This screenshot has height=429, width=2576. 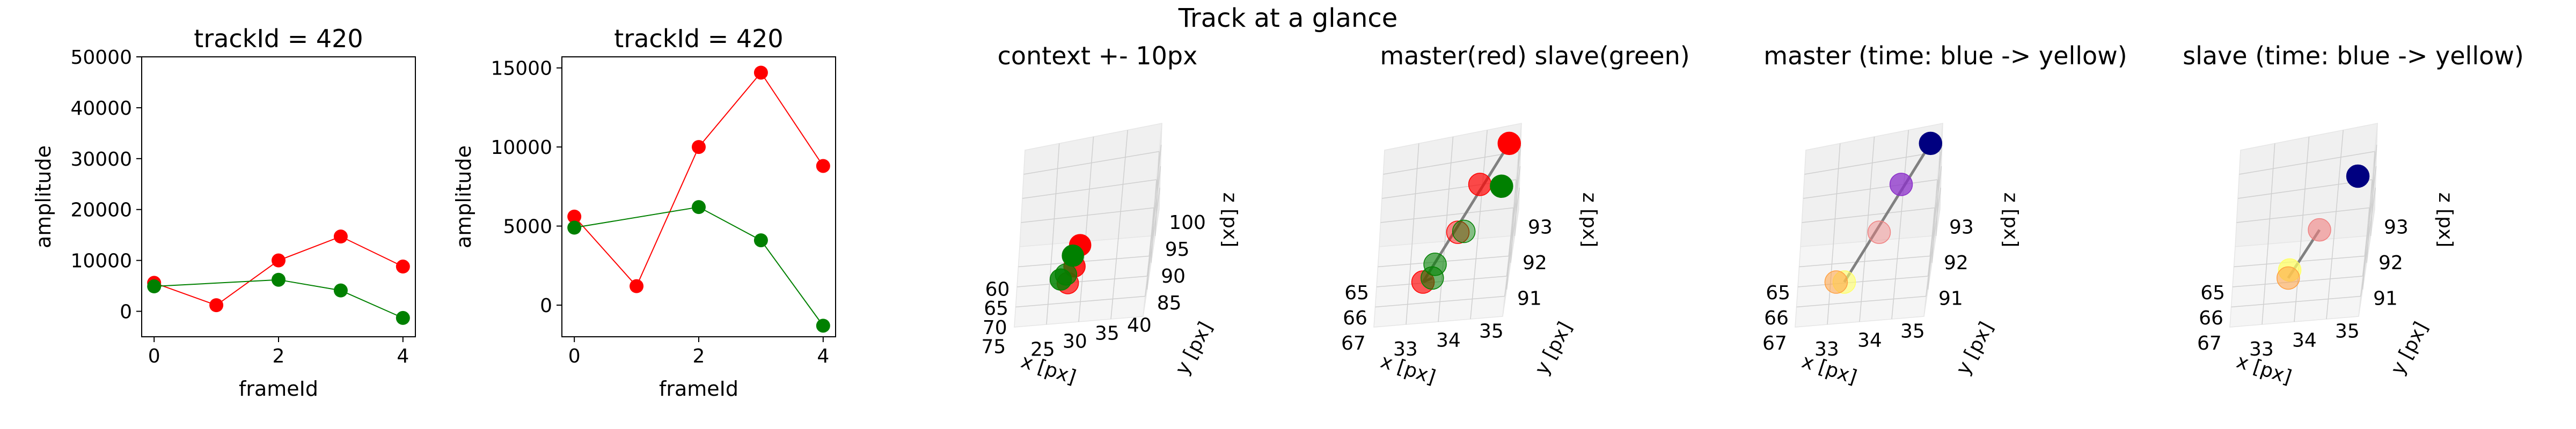 I want to click on chart-title: master(red) slave(green), so click(x=1534, y=55).